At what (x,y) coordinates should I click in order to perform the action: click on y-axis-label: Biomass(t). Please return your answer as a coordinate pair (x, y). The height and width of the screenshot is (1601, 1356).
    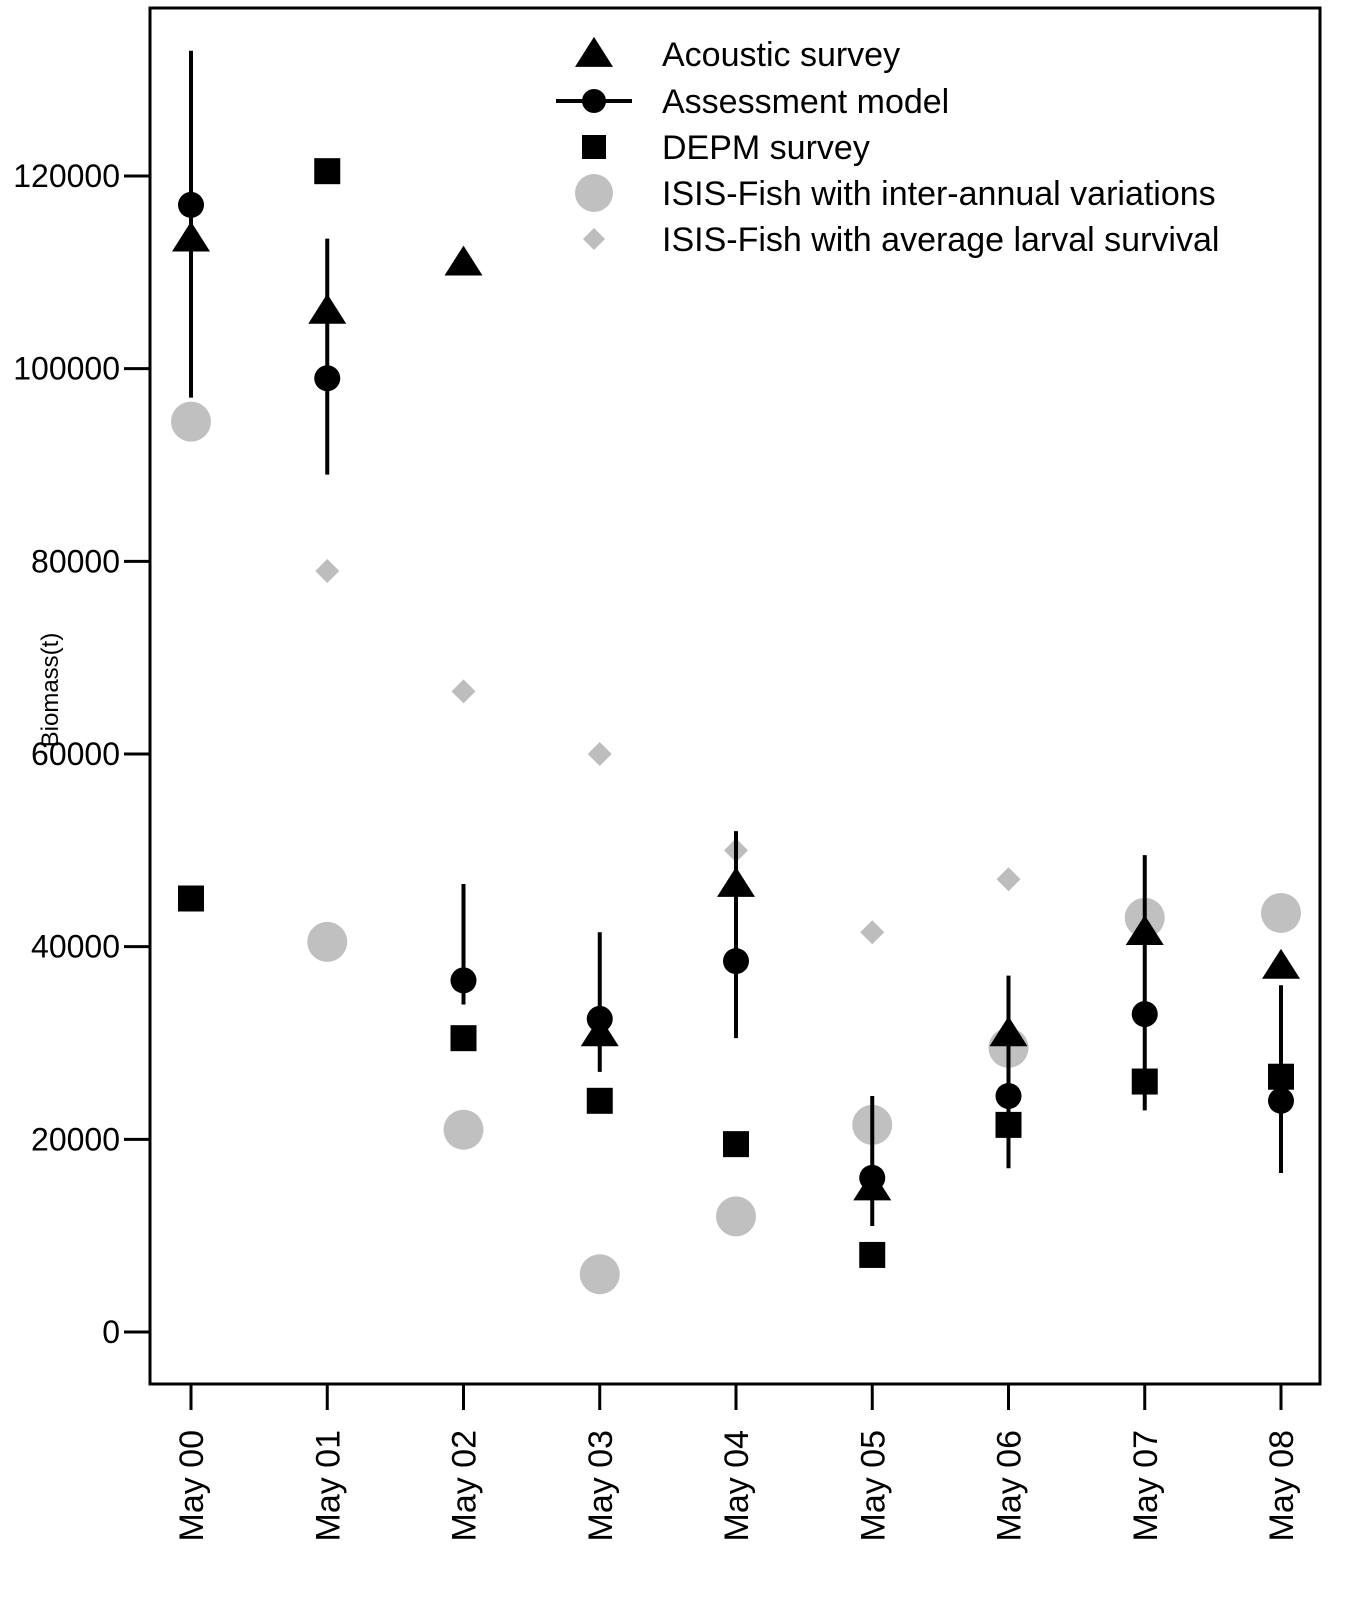
    Looking at the image, I should click on (50, 690).